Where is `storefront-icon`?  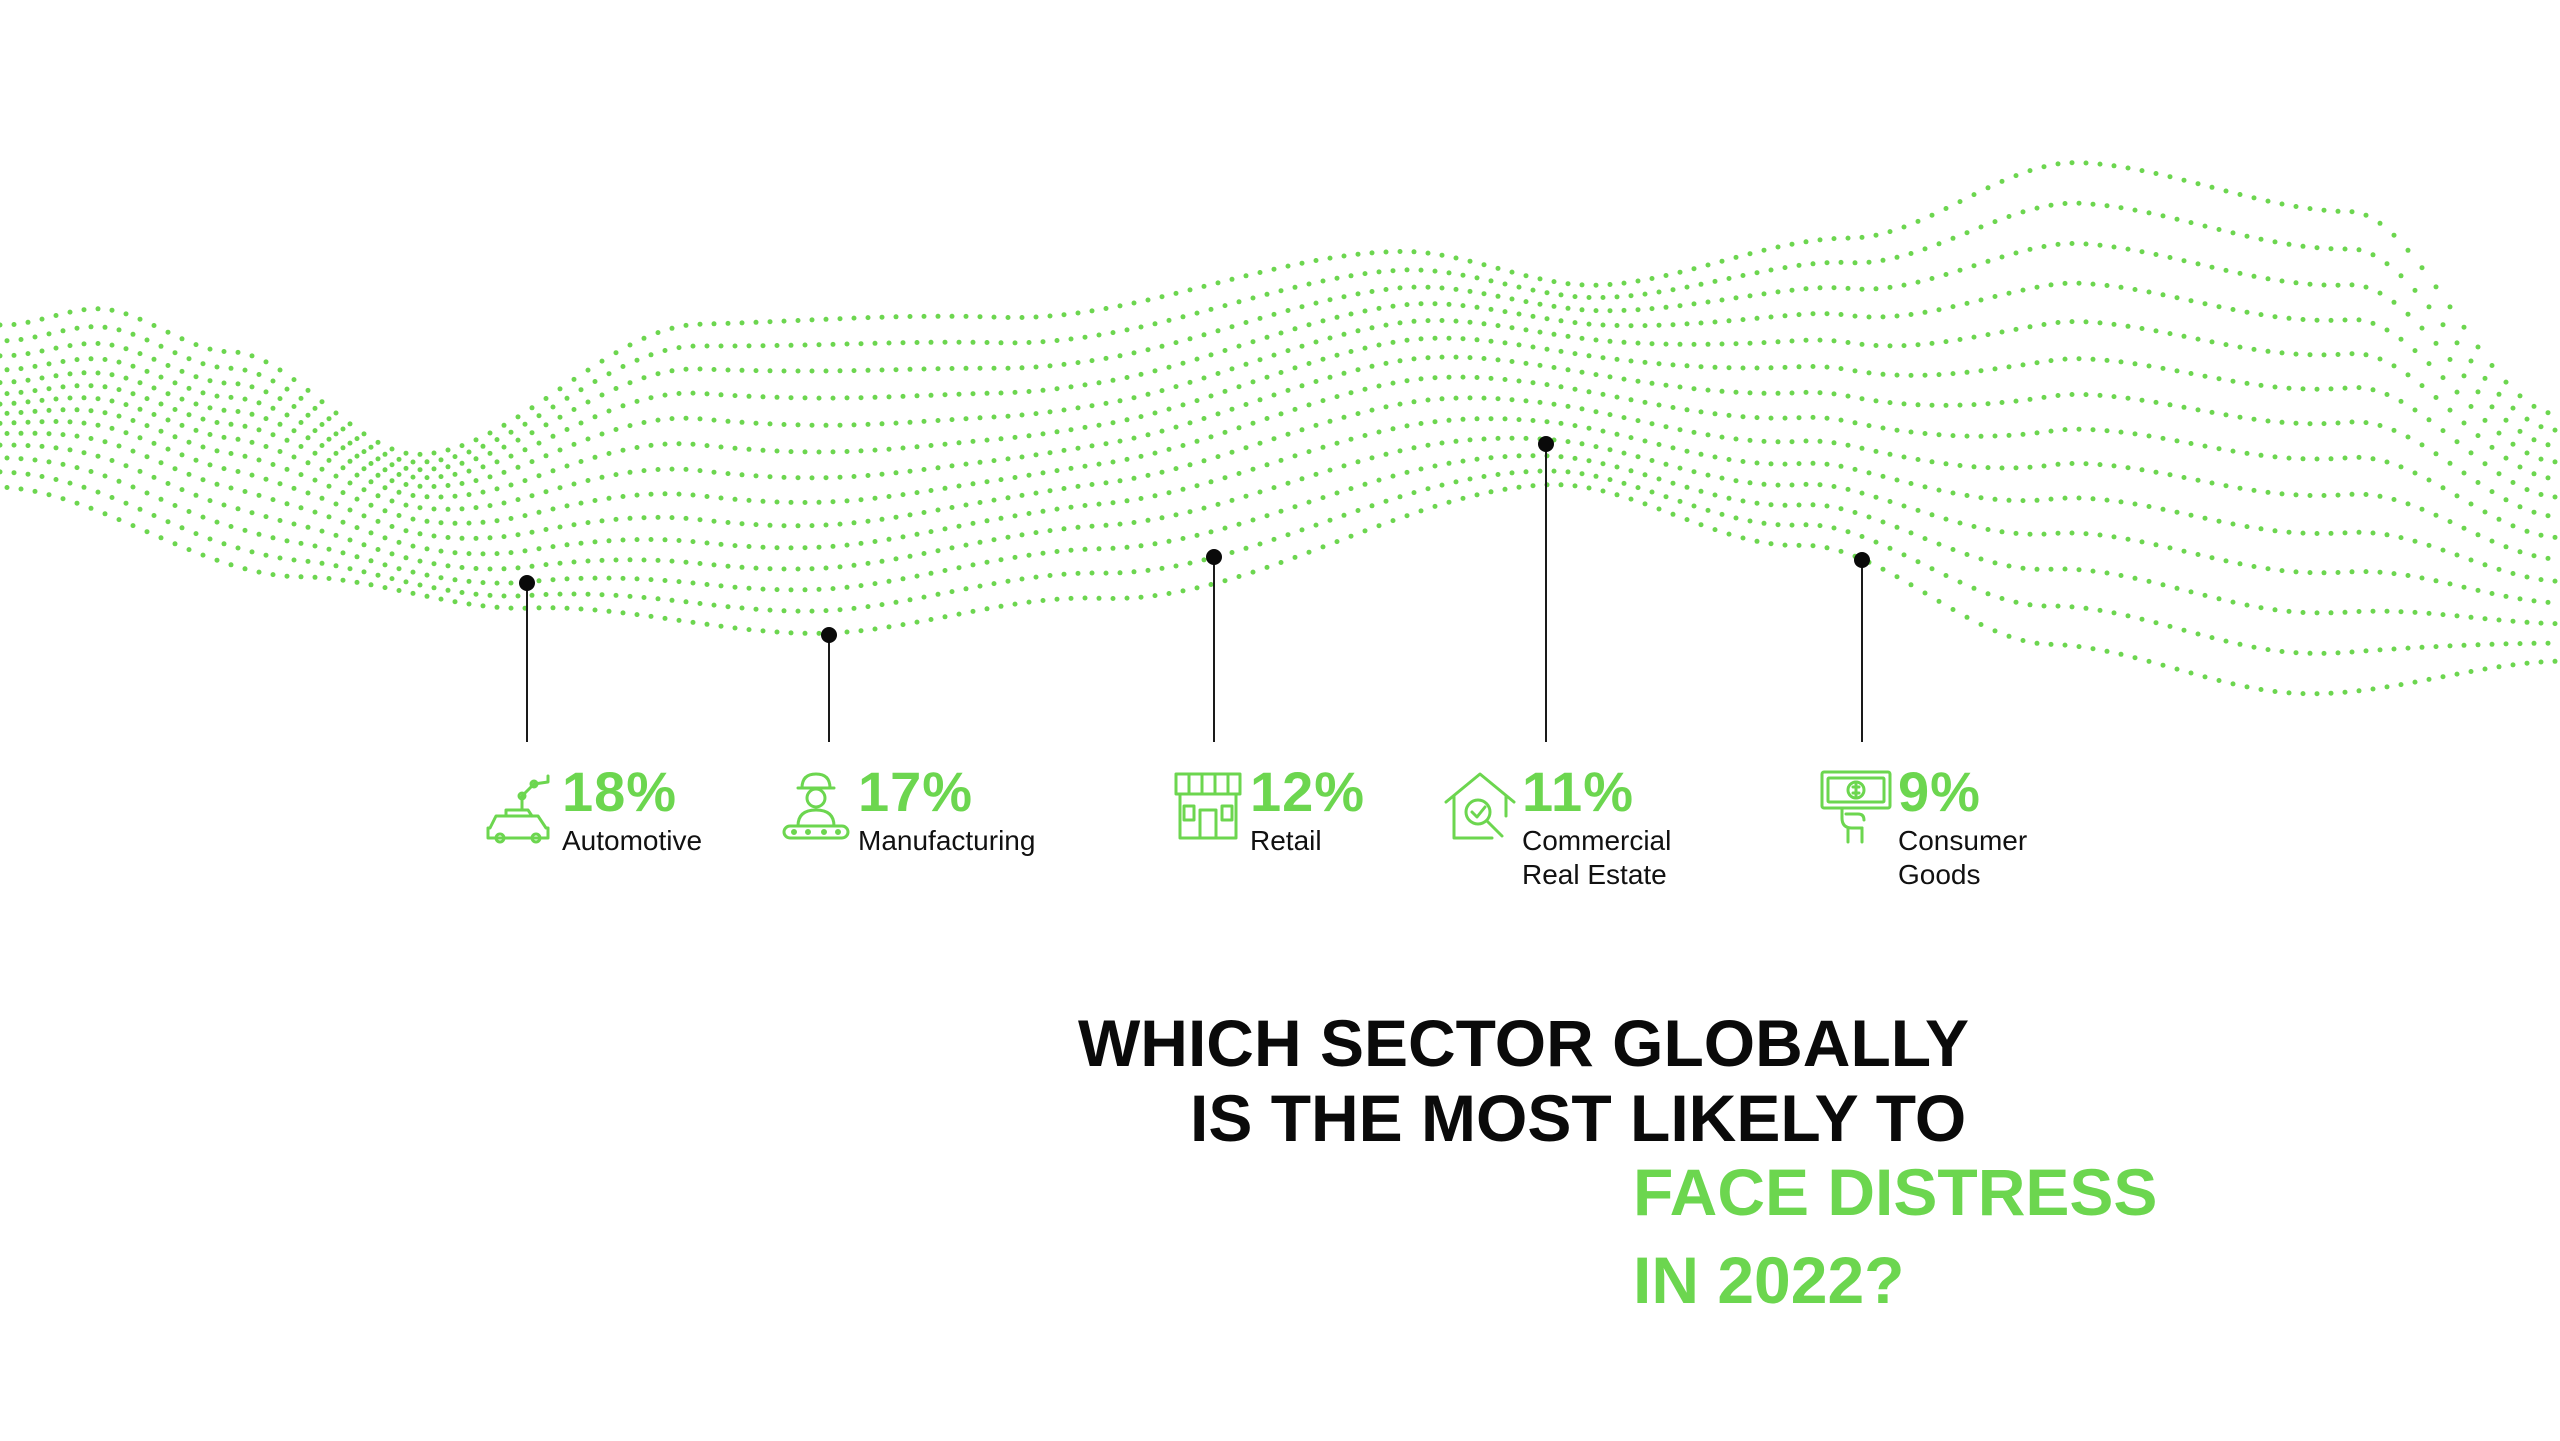 storefront-icon is located at coordinates (1208, 806).